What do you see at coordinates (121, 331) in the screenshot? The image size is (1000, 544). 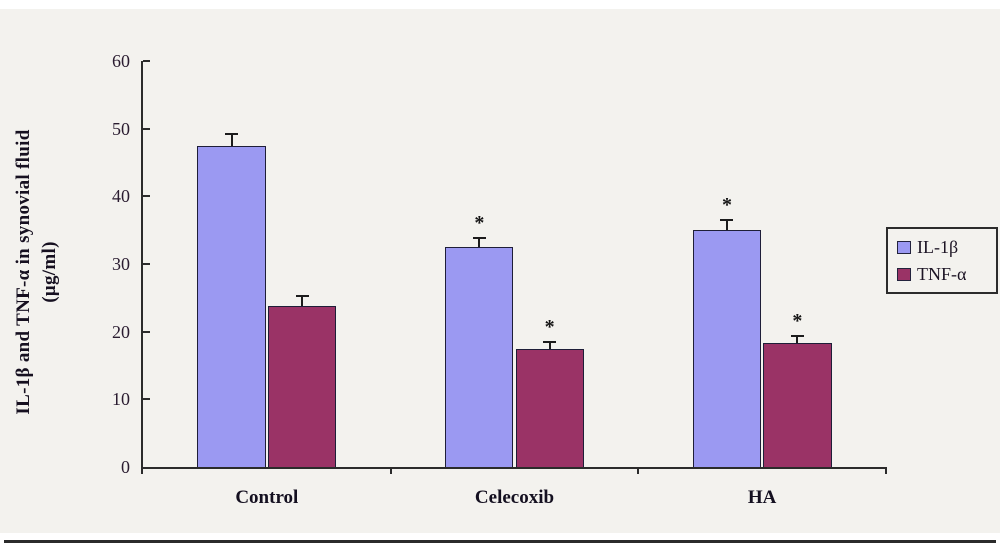 I see `y-tick-label: 20` at bounding box center [121, 331].